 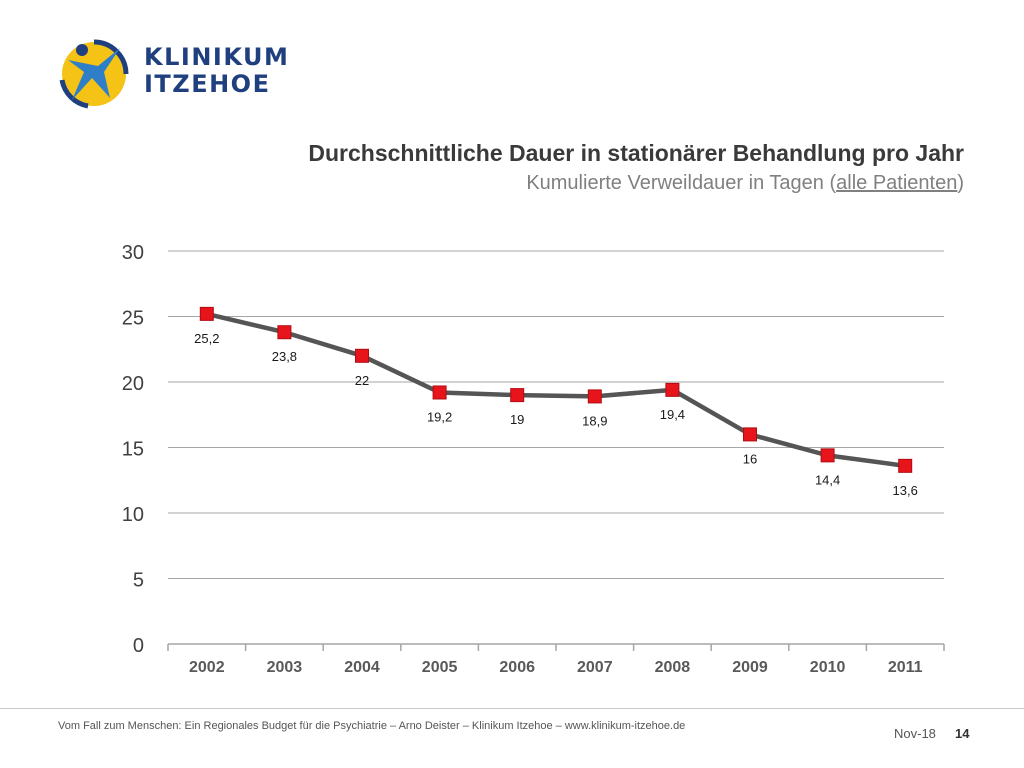 What do you see at coordinates (439, 416) in the screenshot?
I see `data-label: 19,2` at bounding box center [439, 416].